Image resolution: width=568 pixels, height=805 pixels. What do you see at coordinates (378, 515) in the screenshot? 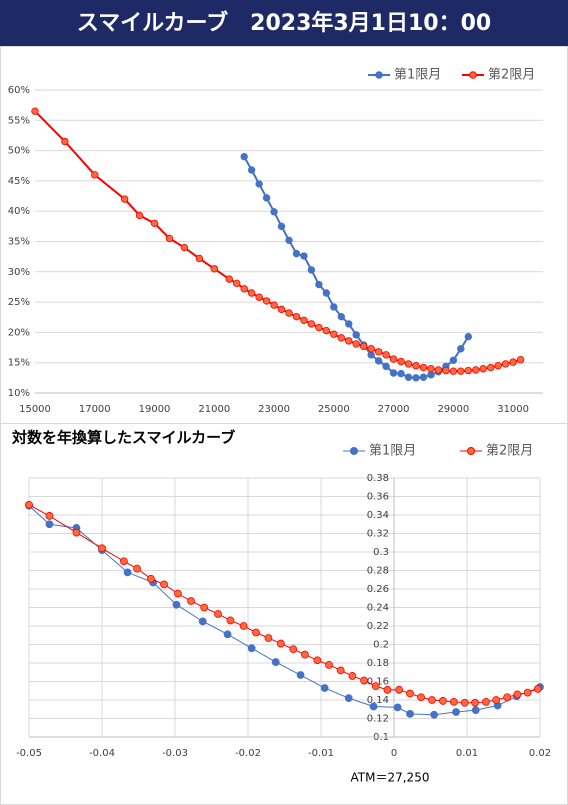
I see `y-tick-label: 0.34` at bounding box center [378, 515].